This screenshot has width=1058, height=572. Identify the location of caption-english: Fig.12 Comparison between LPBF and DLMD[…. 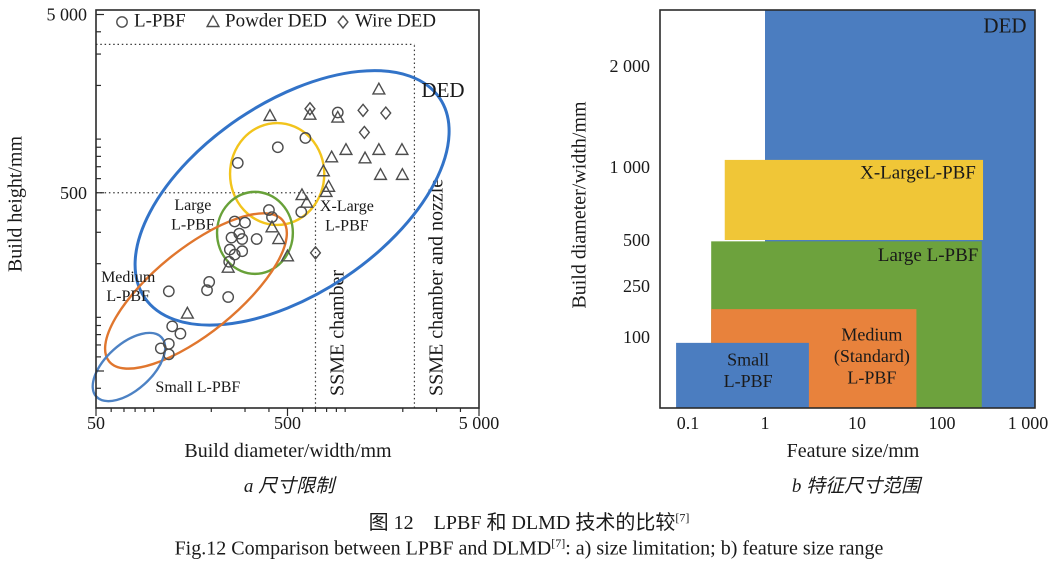
(529, 548).